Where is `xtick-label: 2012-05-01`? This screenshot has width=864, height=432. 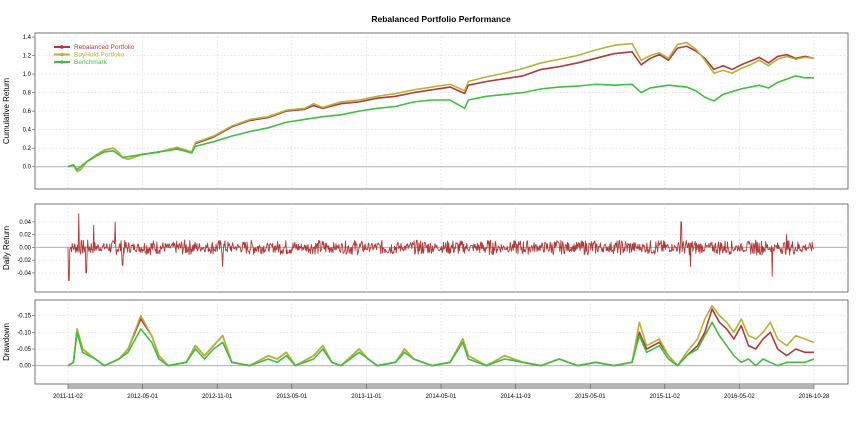
xtick-label: 2012-05-01 is located at coordinates (142, 397).